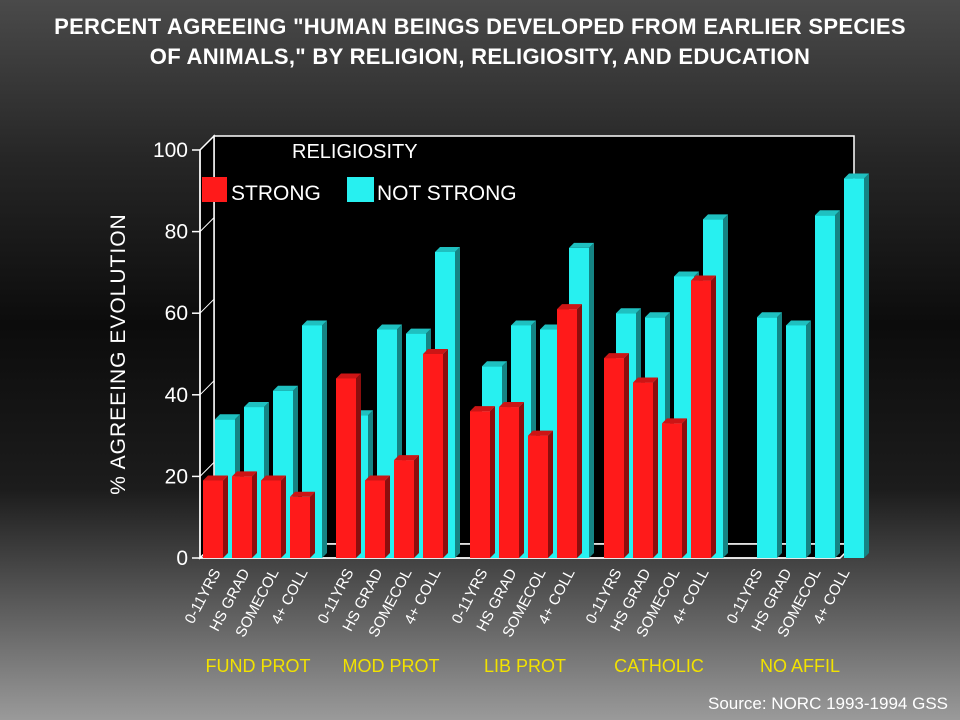 The width and height of the screenshot is (960, 720). What do you see at coordinates (214, 189) in the screenshot?
I see `legend-swatch-strong` at bounding box center [214, 189].